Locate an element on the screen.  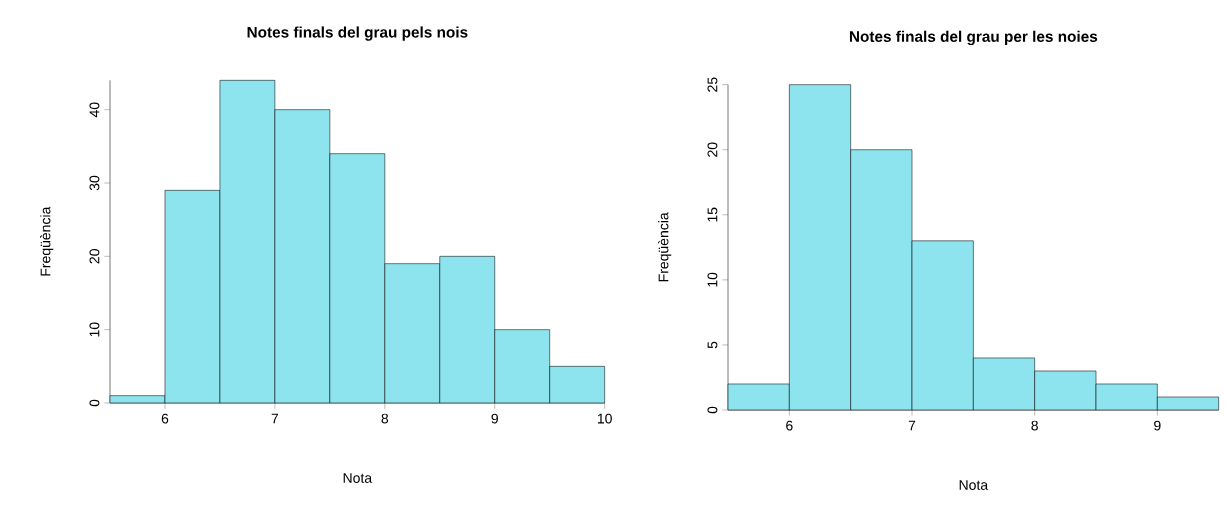
y-tick-label: 30 is located at coordinates (94, 183).